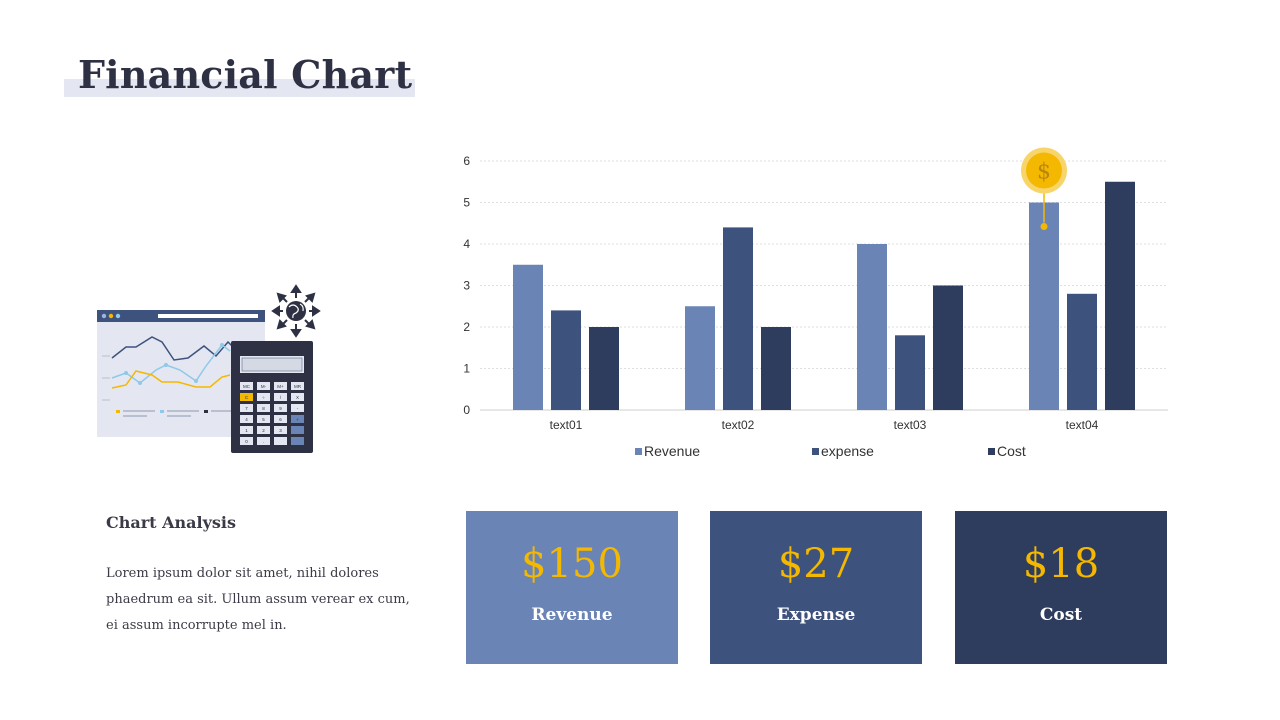  I want to click on calculator-key-label: MR, so click(298, 386).